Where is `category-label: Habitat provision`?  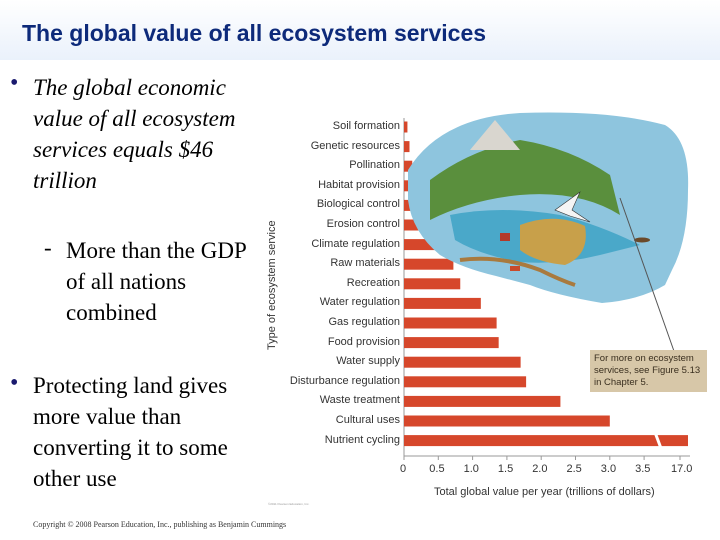
category-label: Habitat provision is located at coordinates (359, 184).